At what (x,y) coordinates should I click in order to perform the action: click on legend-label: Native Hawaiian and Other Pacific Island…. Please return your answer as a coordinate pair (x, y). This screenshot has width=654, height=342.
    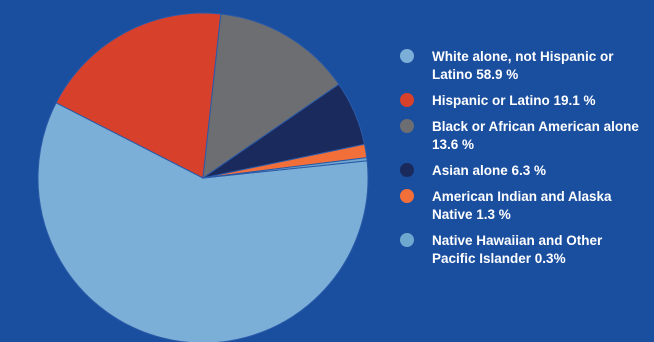
    Looking at the image, I should click on (517, 249).